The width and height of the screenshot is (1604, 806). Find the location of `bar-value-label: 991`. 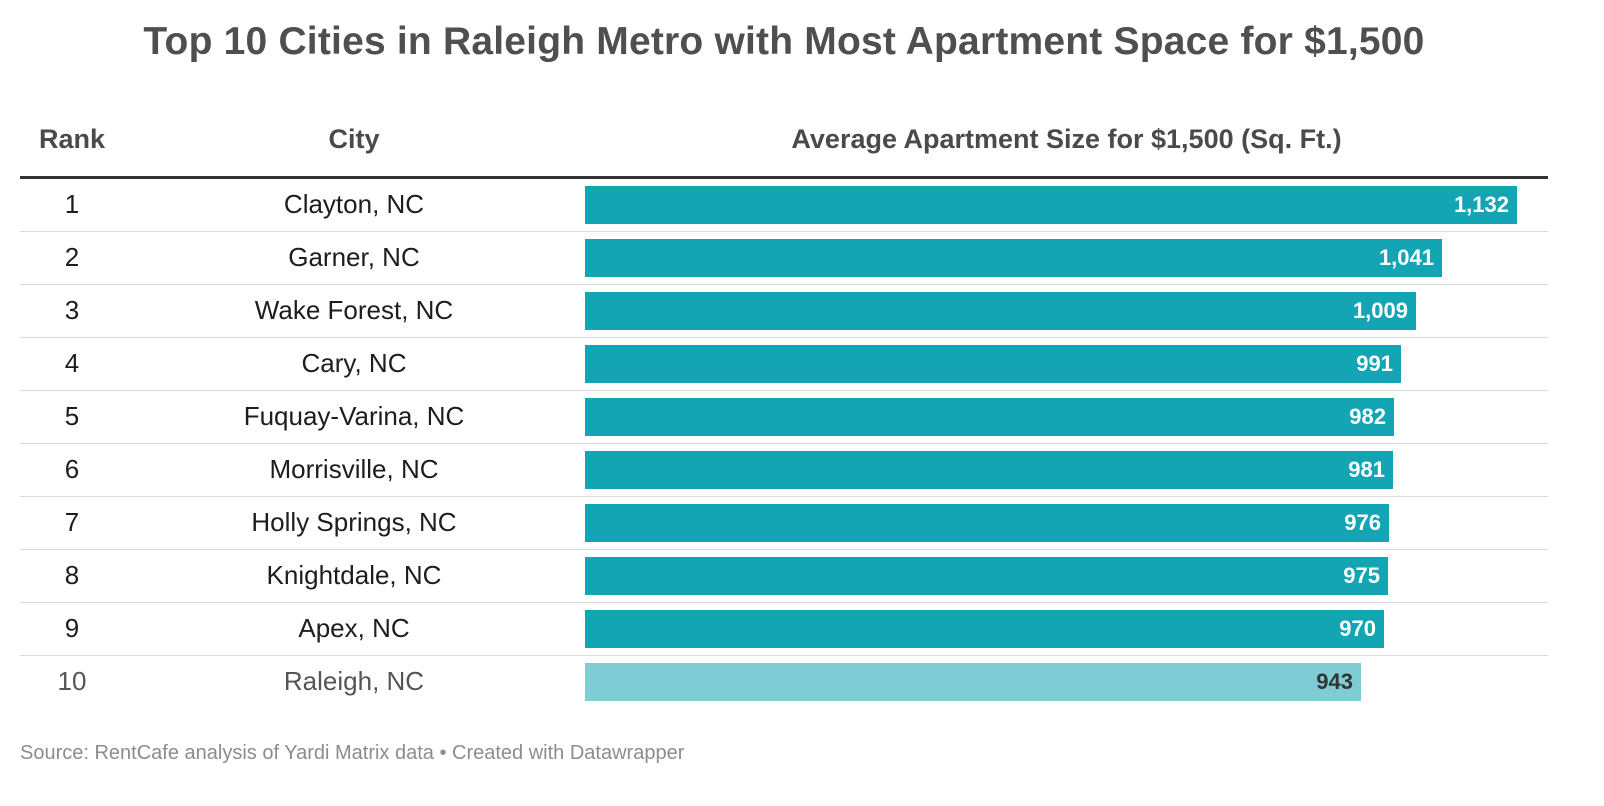

bar-value-label: 991 is located at coordinates (1374, 363).